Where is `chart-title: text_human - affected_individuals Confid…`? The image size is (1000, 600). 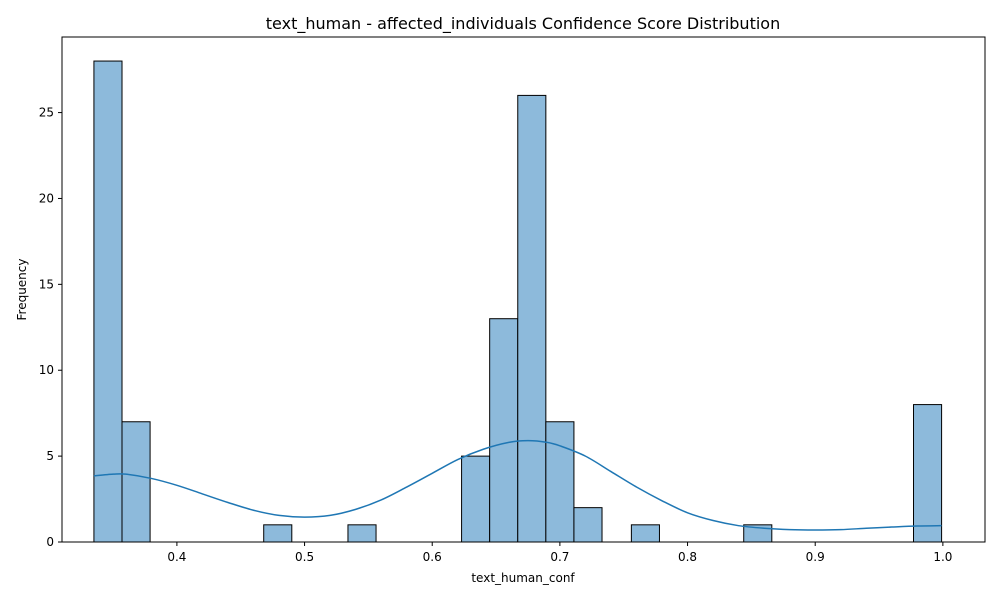 chart-title: text_human - affected_individuals Confid… is located at coordinates (523, 24).